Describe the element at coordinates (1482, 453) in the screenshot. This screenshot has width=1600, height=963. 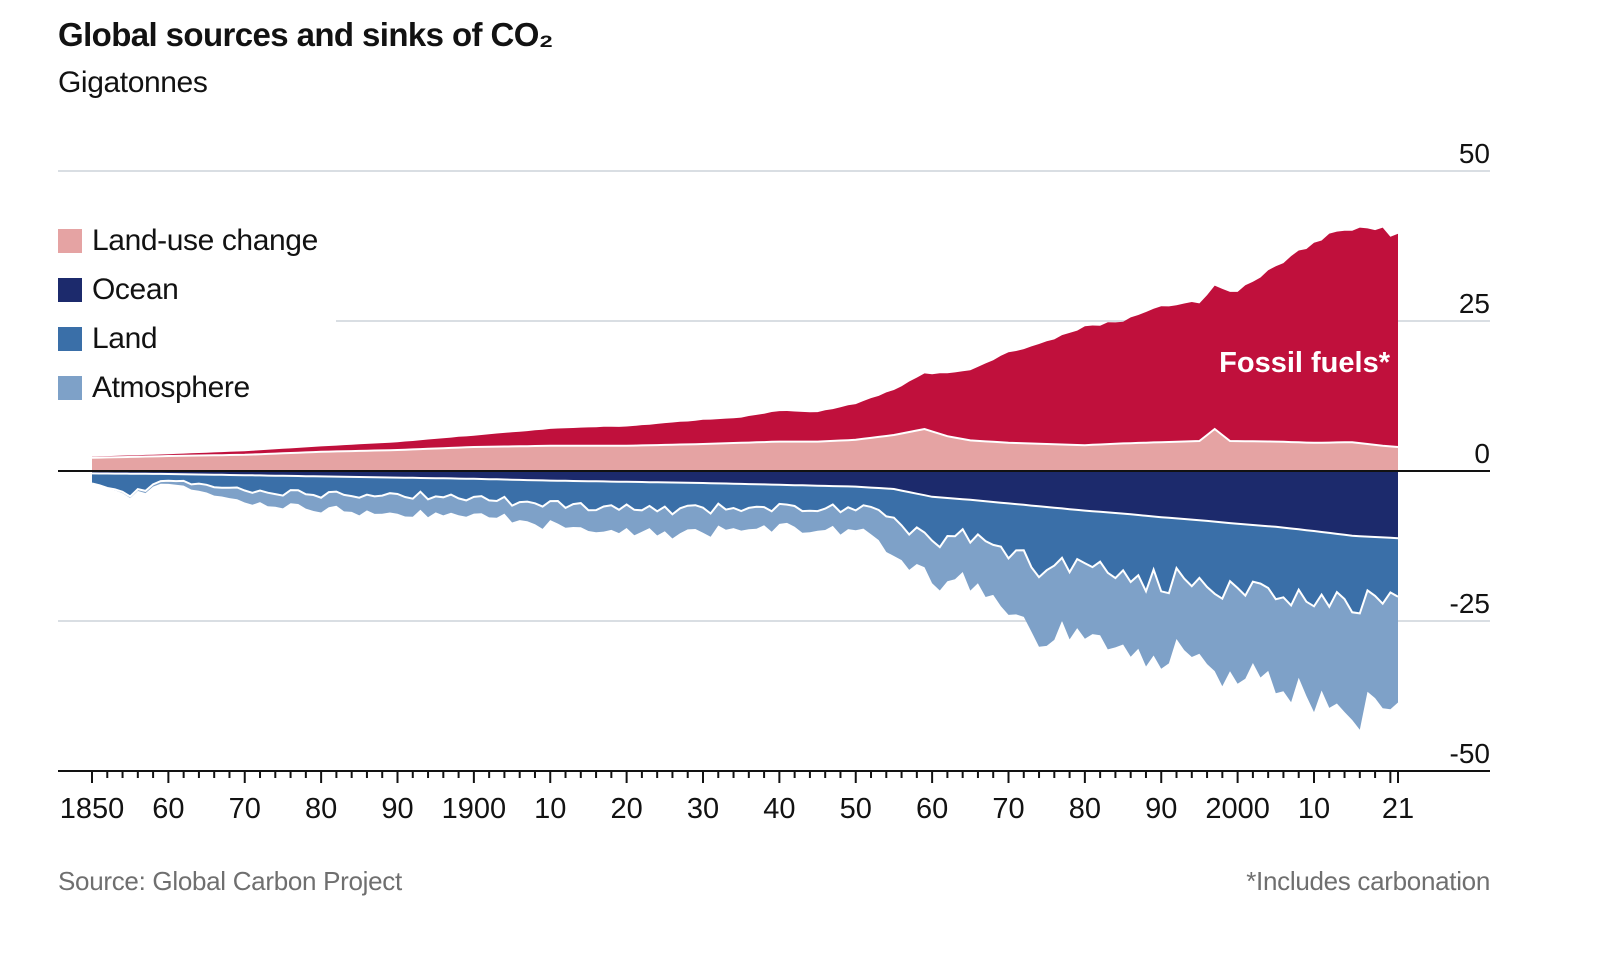
I see `y-tick-label-0: 0` at that location.